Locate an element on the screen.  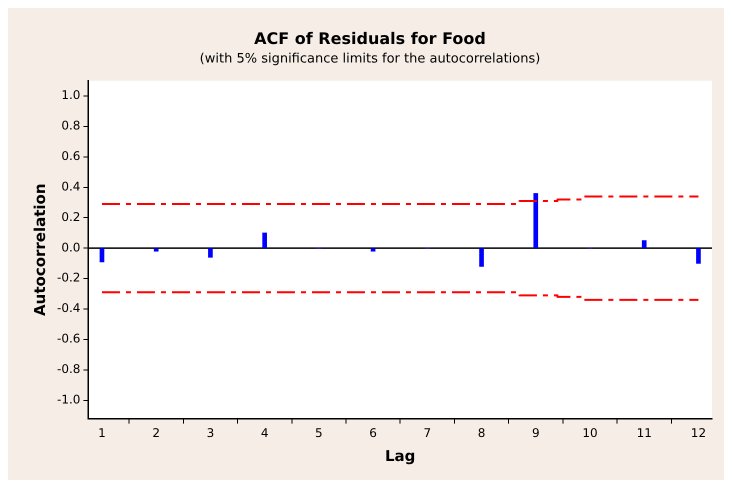
y-tick-label: 0.0 is located at coordinates (70, 247).